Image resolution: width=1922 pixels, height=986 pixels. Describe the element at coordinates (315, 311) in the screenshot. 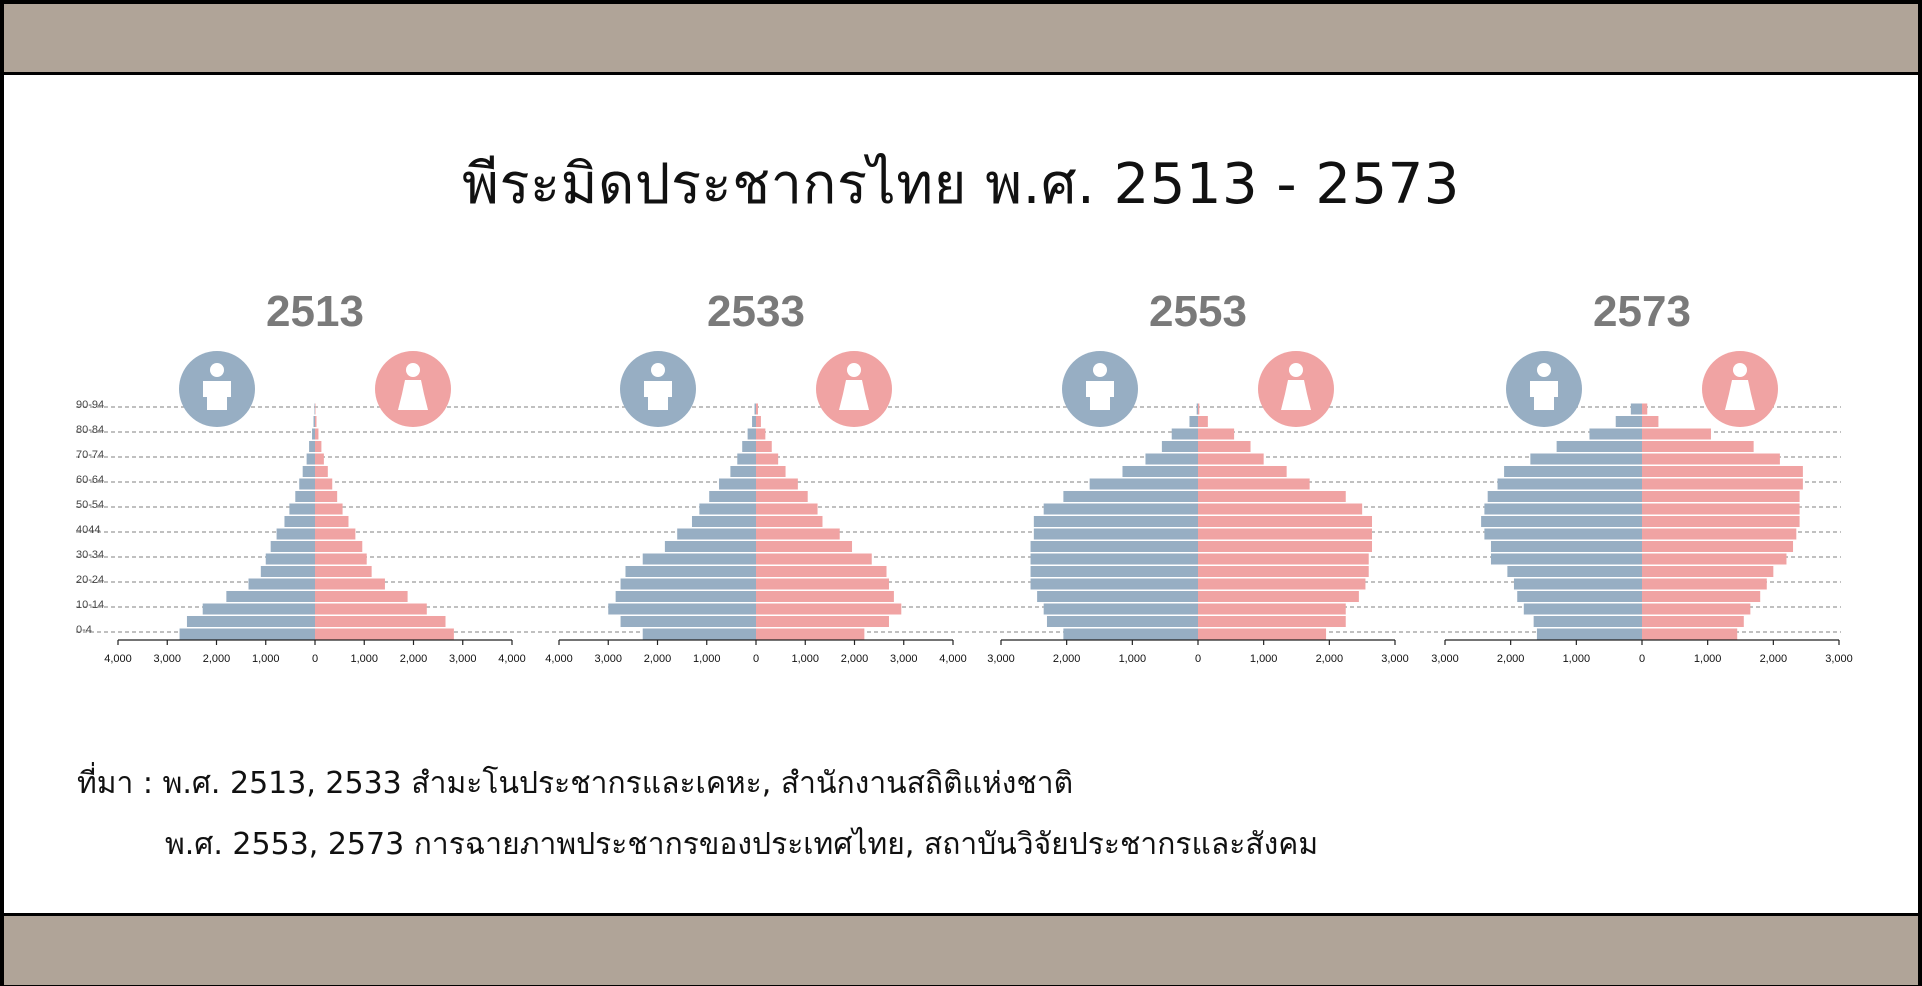

I see `pyramid-year-label: 2513` at that location.